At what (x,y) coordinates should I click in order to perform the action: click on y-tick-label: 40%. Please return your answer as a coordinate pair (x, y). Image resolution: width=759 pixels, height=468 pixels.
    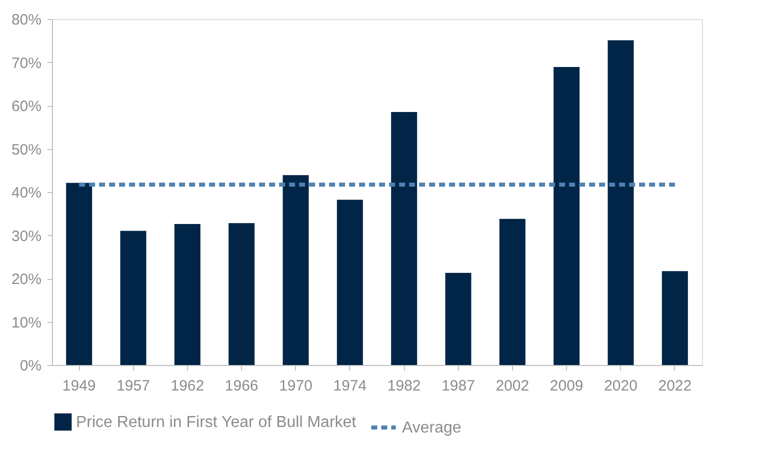
    Looking at the image, I should click on (26, 193).